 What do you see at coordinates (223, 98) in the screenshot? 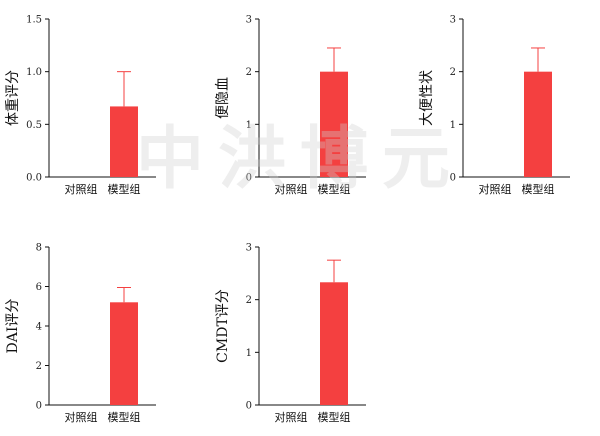
I see `y-axis-label: 便隐血` at bounding box center [223, 98].